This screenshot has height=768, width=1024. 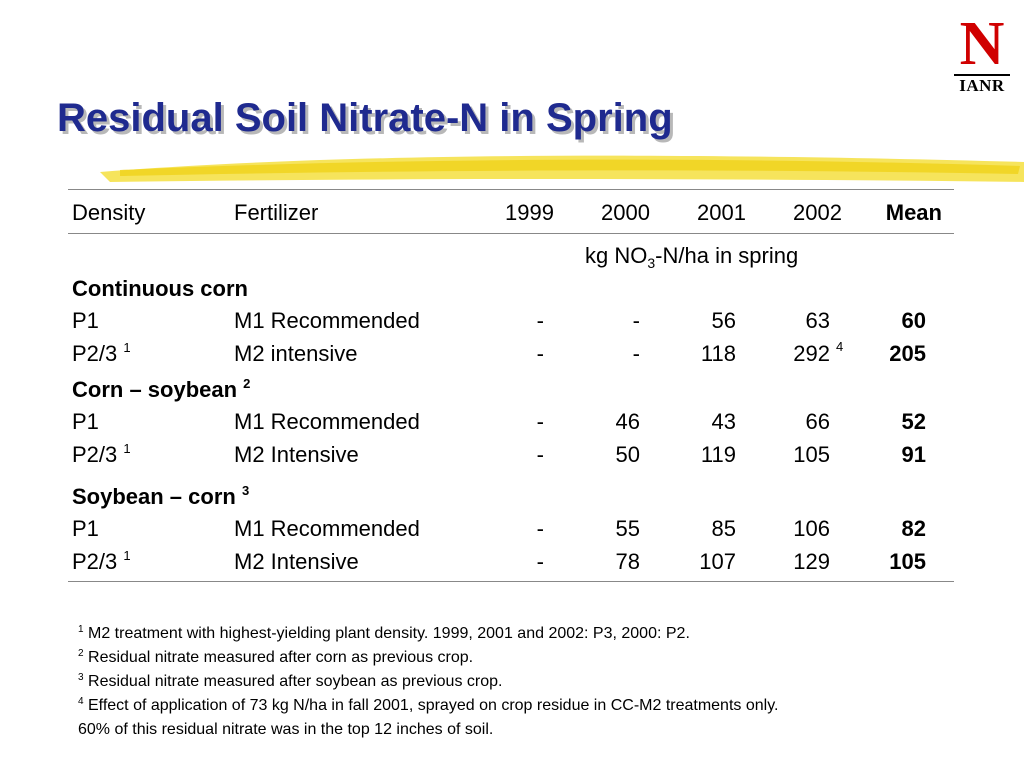 What do you see at coordinates (982, 85) in the screenshot?
I see `logo-text: IANR` at bounding box center [982, 85].